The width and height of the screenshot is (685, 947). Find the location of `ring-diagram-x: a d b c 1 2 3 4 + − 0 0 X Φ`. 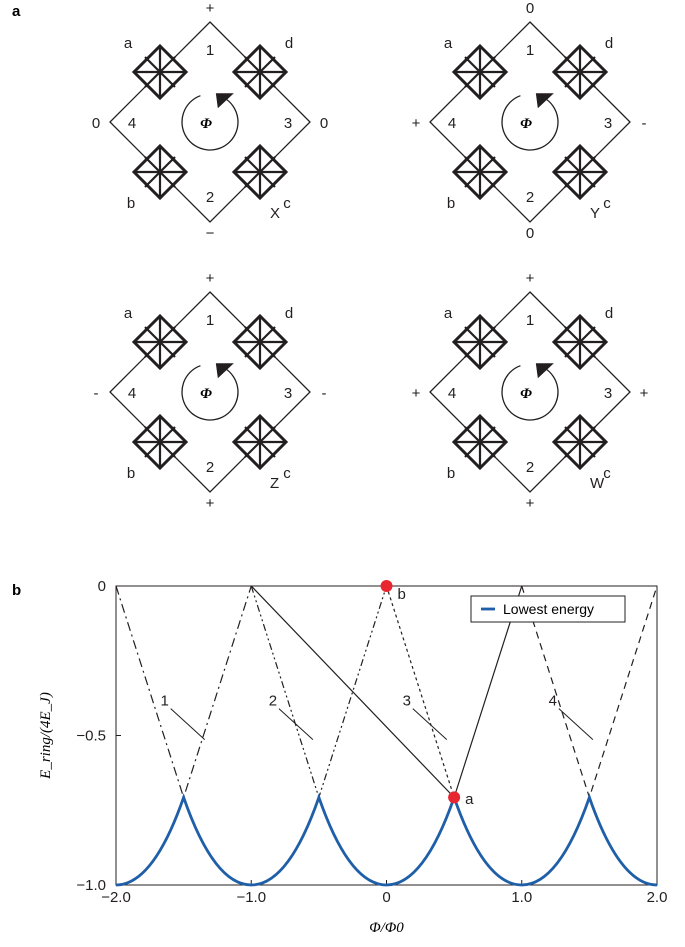

ring-diagram-x: a d b c 1 2 3 4 + − 0 0 X Φ is located at coordinates (210, 121).